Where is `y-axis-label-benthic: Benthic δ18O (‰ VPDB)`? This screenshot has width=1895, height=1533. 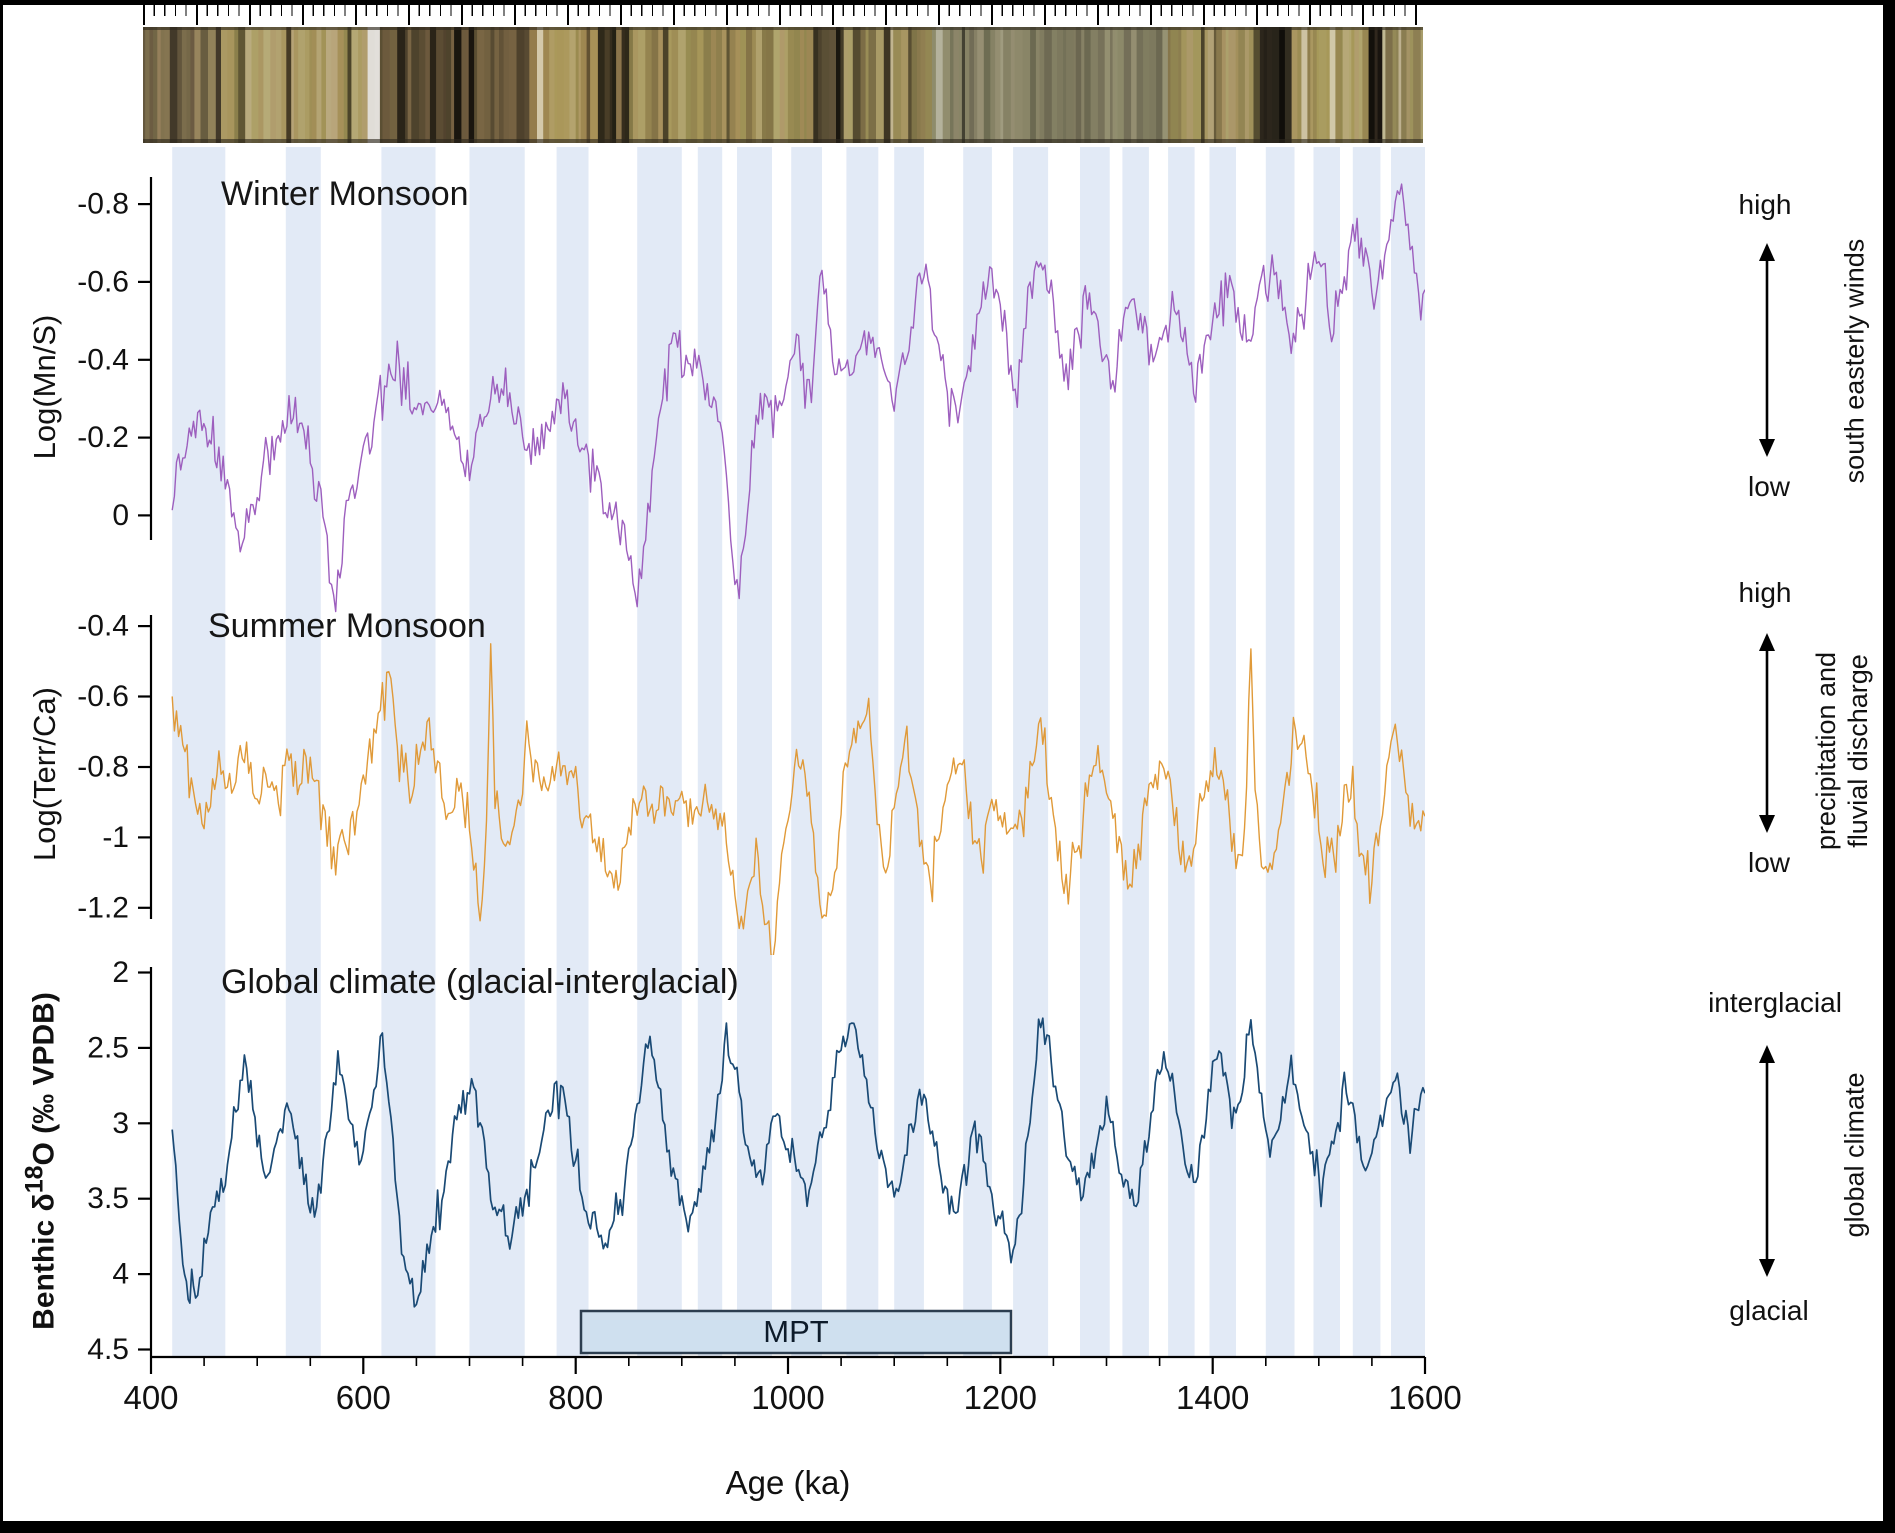 y-axis-label-benthic: Benthic δ18O (‰ VPDB) is located at coordinates (41, 1161).